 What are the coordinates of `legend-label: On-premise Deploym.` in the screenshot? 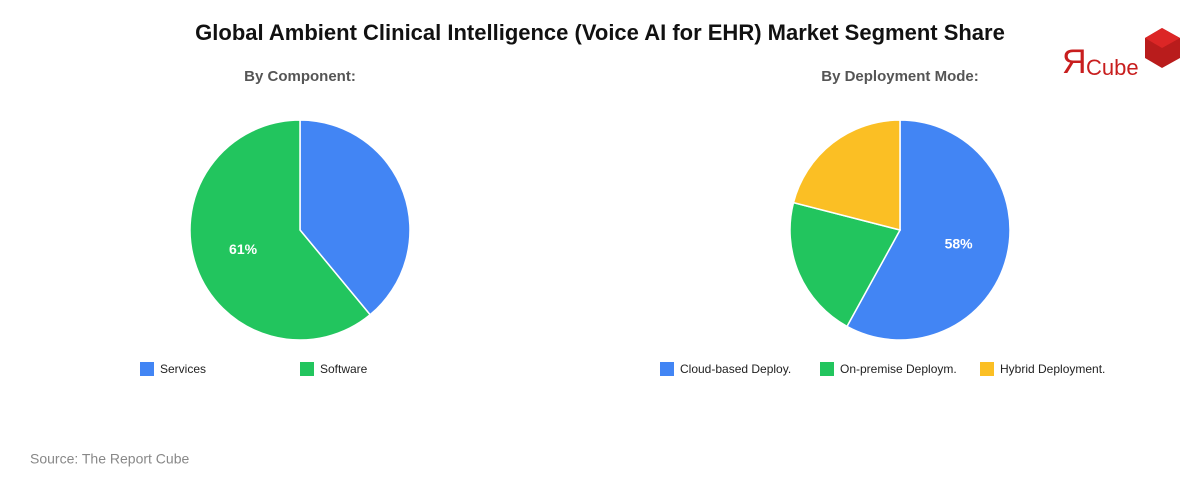 It's located at (898, 369).